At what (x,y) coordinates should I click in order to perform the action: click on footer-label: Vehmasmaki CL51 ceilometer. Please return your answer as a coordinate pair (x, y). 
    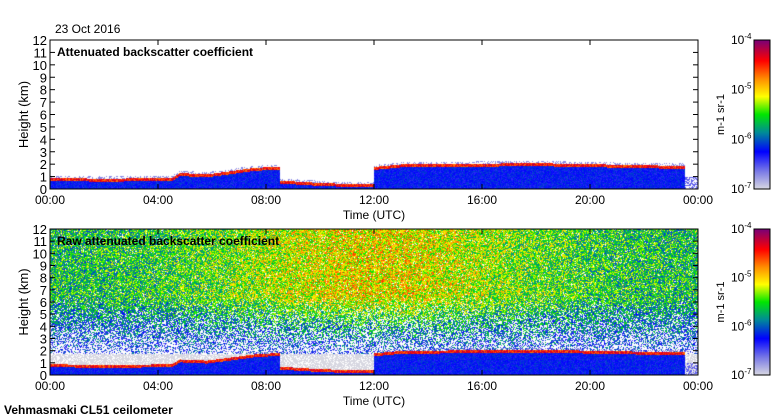
    Looking at the image, I should click on (88, 410).